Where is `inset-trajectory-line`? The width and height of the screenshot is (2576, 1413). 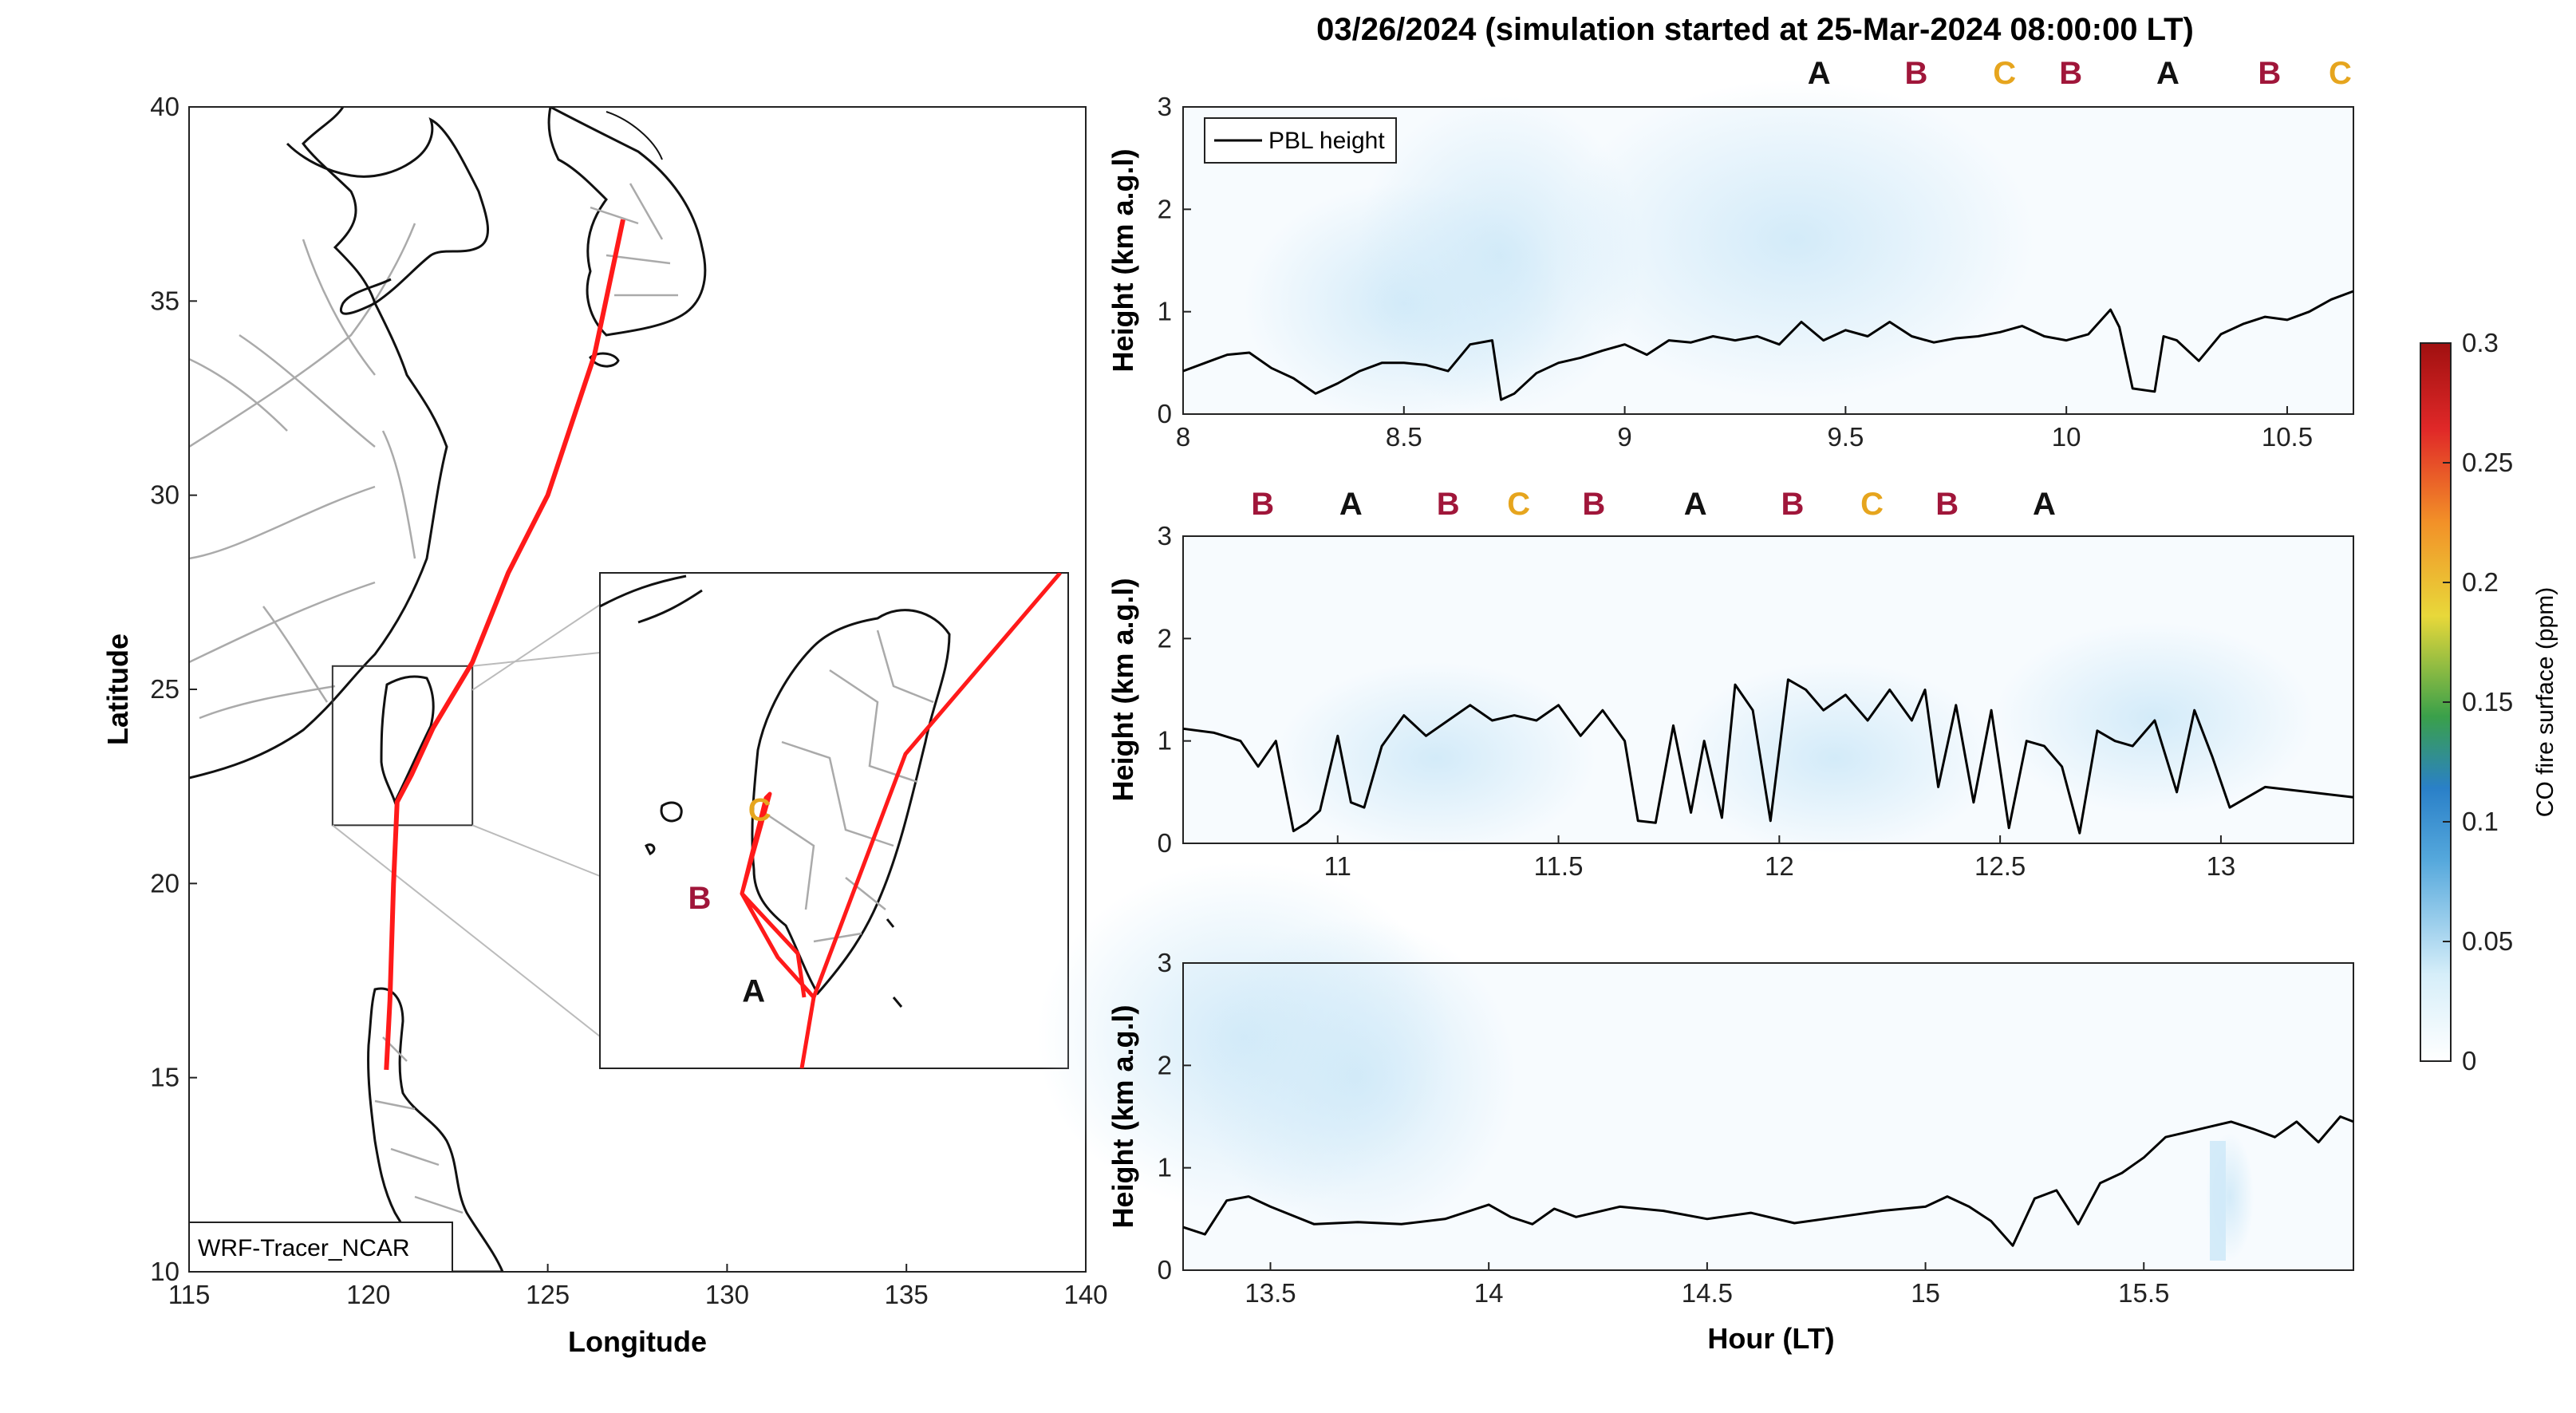 inset-trajectory-line is located at coordinates (901, 820).